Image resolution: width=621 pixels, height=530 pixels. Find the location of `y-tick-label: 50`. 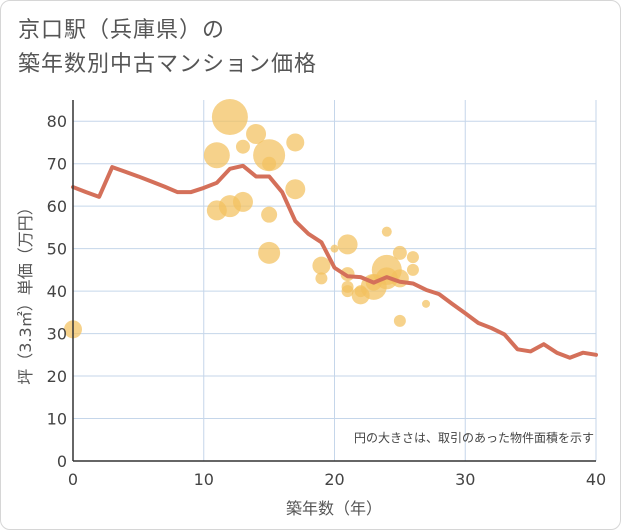

y-tick-label: 50 is located at coordinates (57, 249).